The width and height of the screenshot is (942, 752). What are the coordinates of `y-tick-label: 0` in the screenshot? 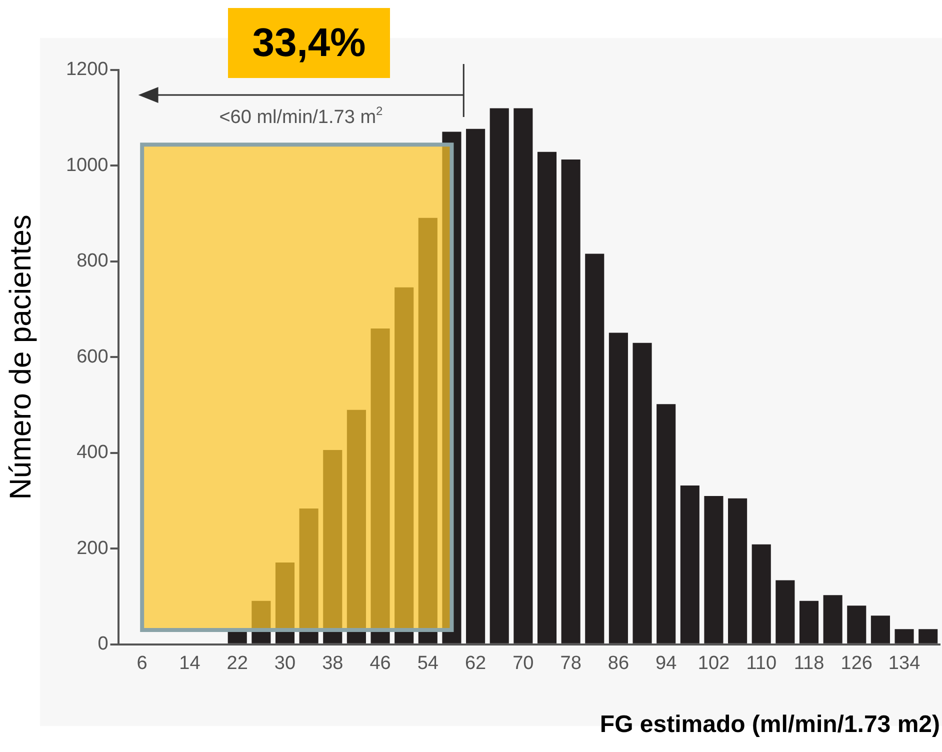 It's located at (103, 644).